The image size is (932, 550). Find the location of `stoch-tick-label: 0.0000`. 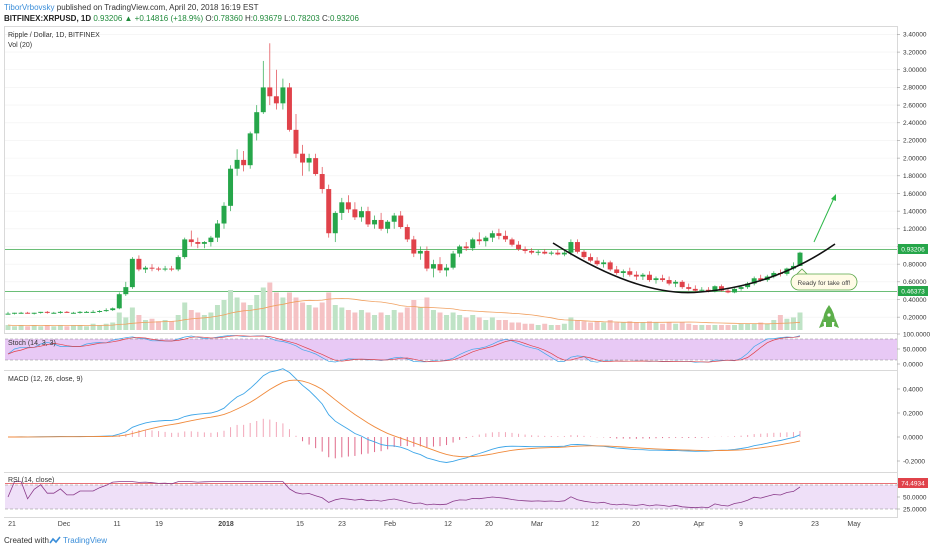

stoch-tick-label: 0.0000 is located at coordinates (913, 364).